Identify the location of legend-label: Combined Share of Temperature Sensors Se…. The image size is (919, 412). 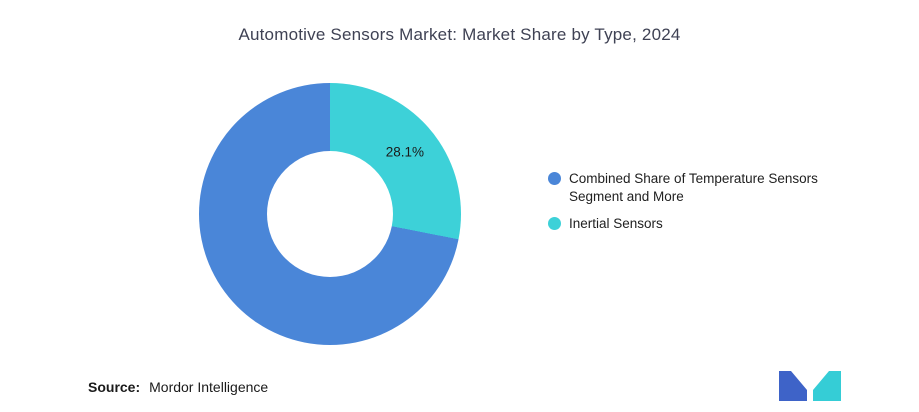
(693, 187).